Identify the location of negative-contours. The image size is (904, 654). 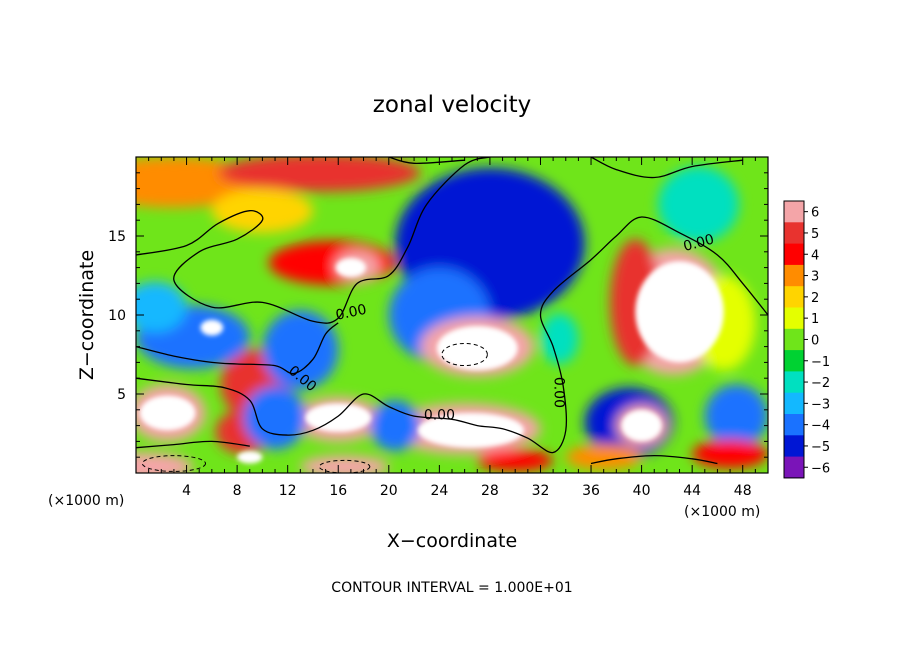
(314, 407).